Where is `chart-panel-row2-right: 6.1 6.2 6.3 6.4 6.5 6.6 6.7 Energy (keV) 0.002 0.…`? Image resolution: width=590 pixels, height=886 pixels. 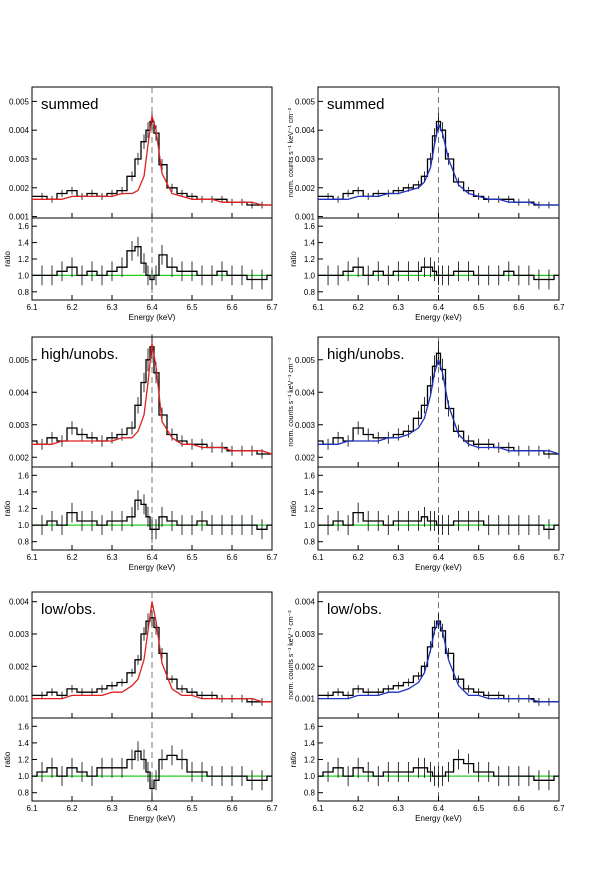
chart-panel-row2-right: 6.1 6.2 6.3 6.4 6.5 6.6 6.7 Energy (keV) 0.002 0.… is located at coordinates (426, 454).